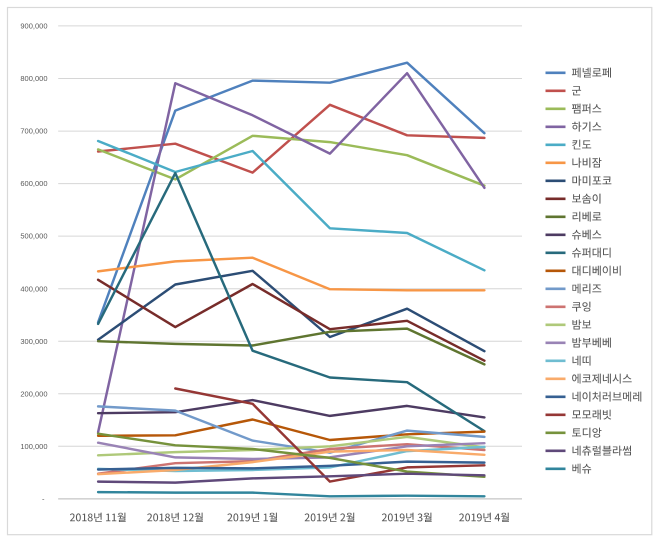 The width and height of the screenshot is (660, 544). Describe the element at coordinates (33, 341) in the screenshot. I see `svg-text: 300,000` at that location.